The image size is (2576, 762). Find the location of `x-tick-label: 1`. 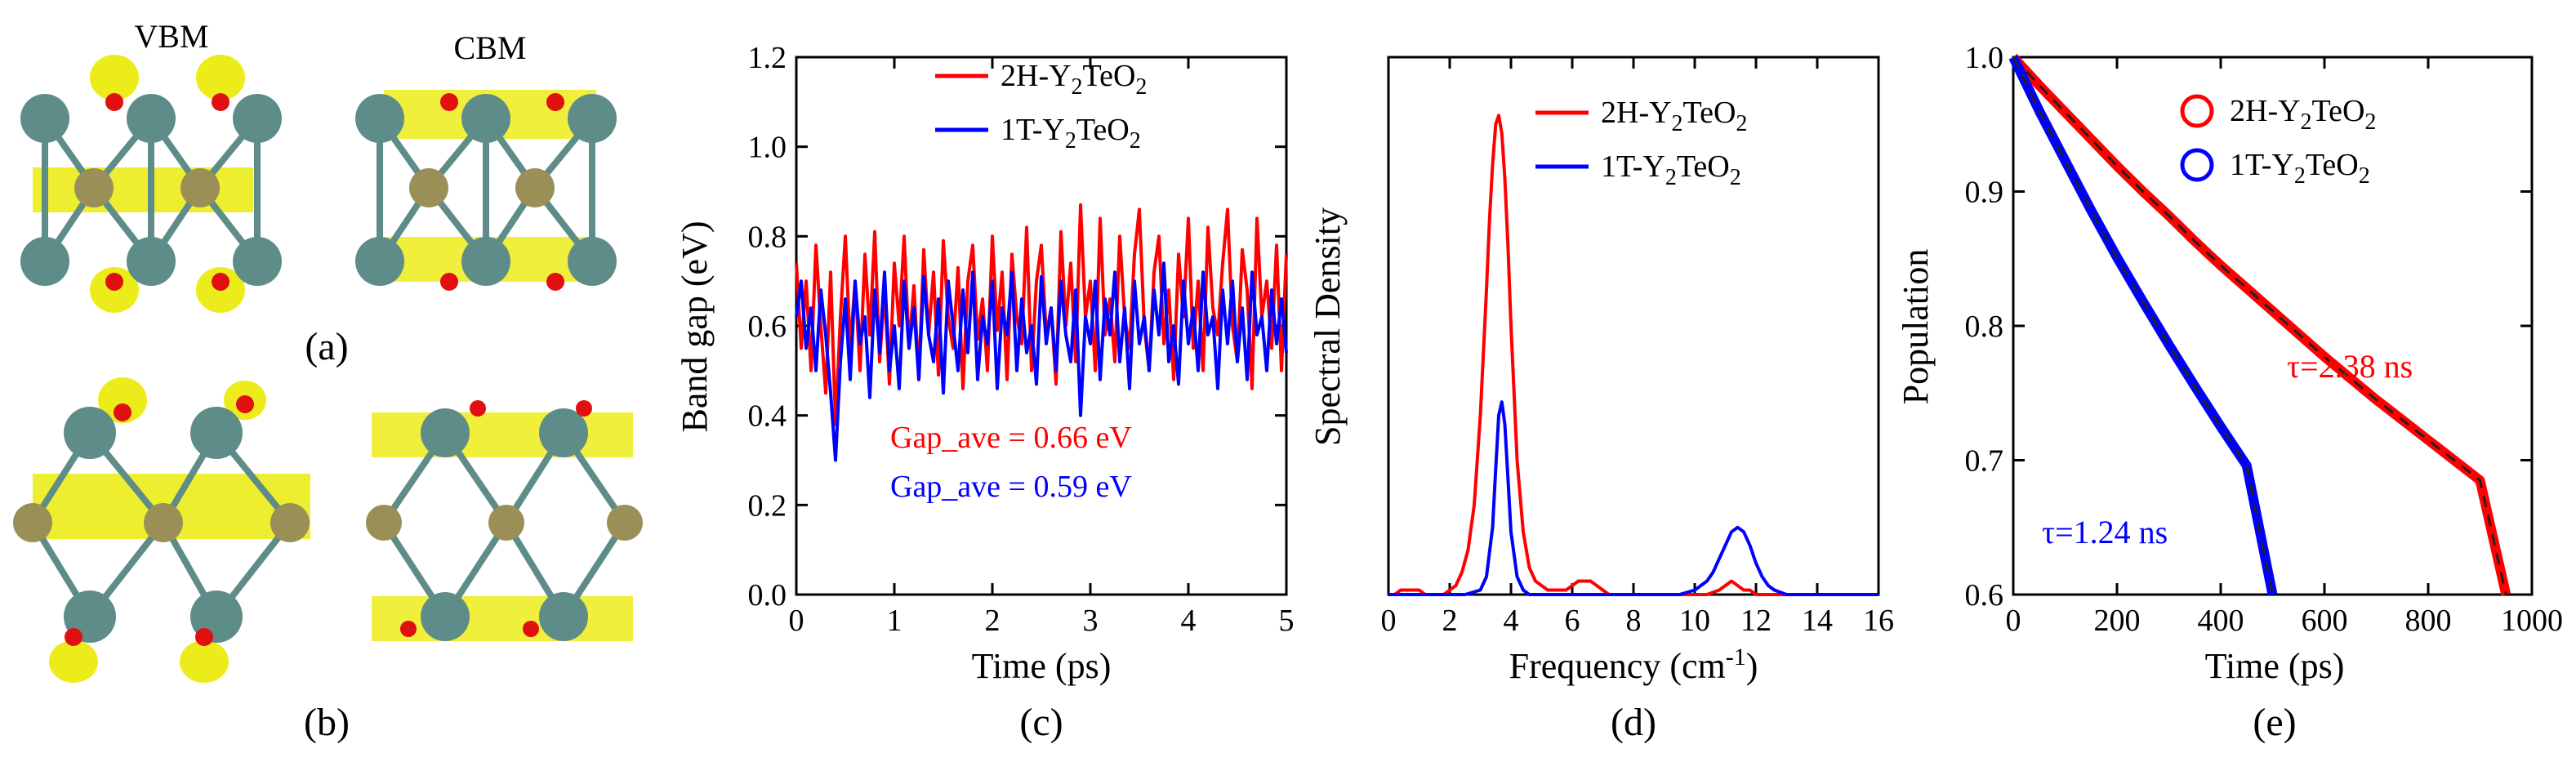

x-tick-label: 1 is located at coordinates (894, 621).